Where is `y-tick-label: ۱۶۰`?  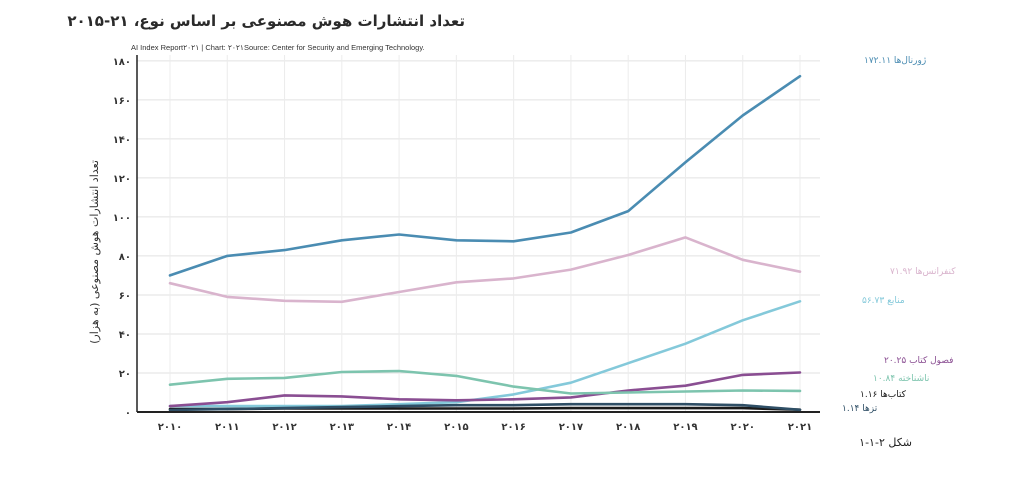 y-tick-label: ۱۶۰ is located at coordinates (122, 101).